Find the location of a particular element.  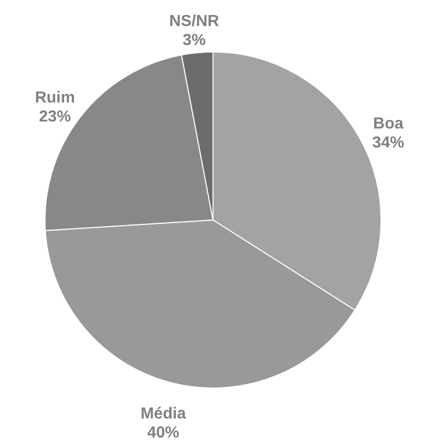

data-label: 40% is located at coordinates (163, 432).